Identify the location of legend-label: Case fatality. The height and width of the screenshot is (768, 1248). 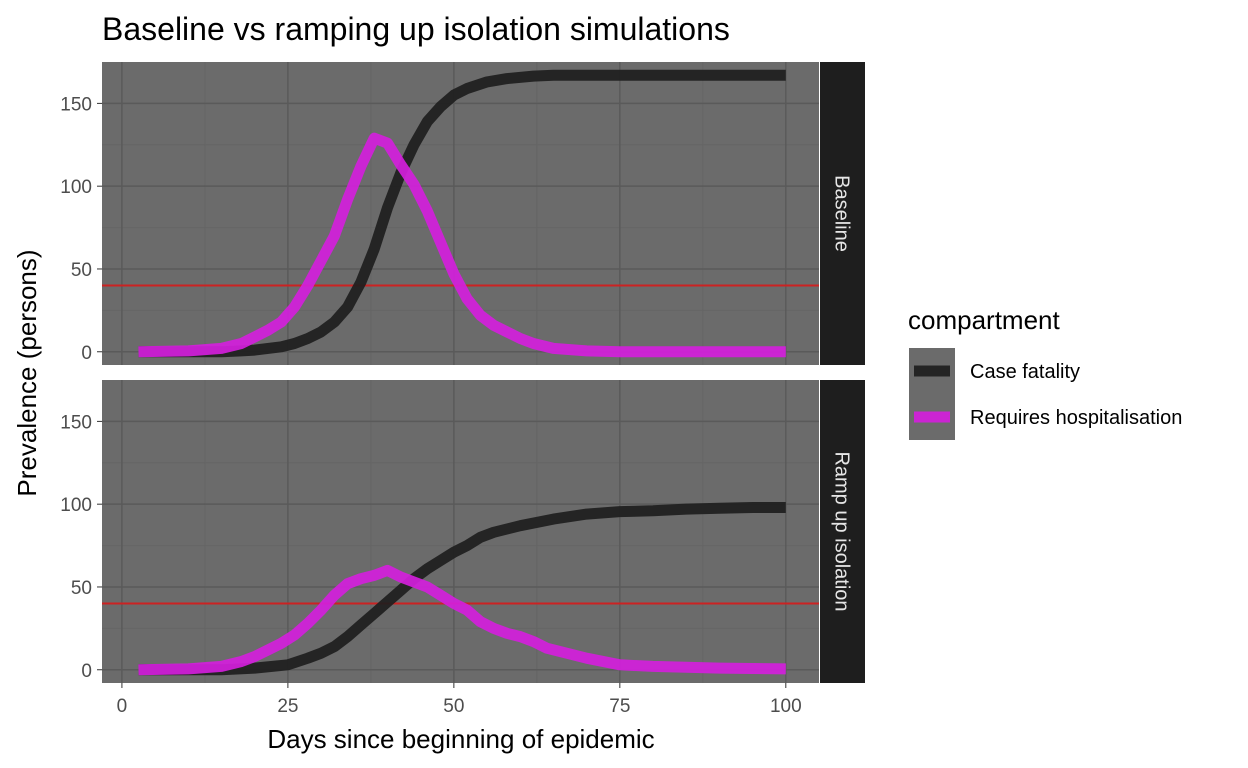
(1025, 372).